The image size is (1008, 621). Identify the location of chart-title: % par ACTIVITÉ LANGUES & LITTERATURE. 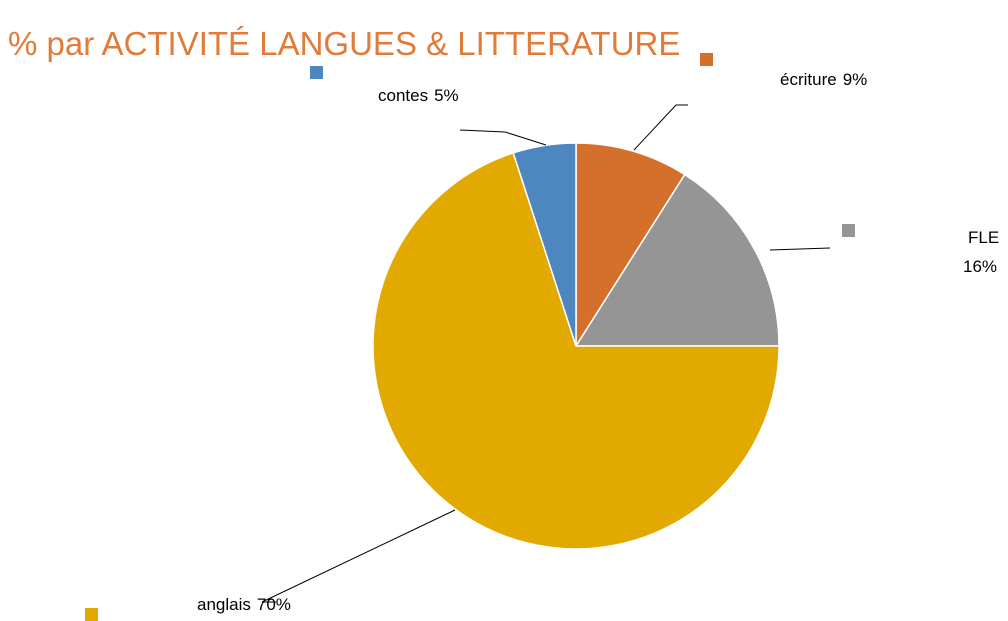
(344, 43).